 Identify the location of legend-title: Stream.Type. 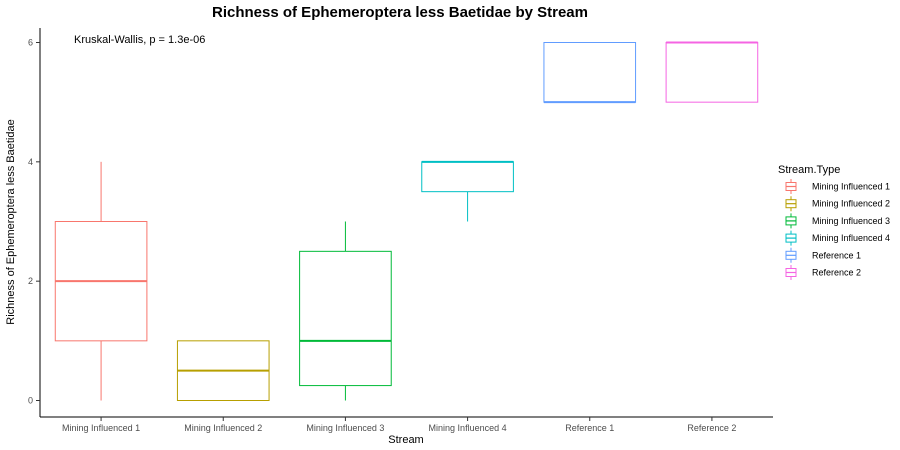
(809, 170).